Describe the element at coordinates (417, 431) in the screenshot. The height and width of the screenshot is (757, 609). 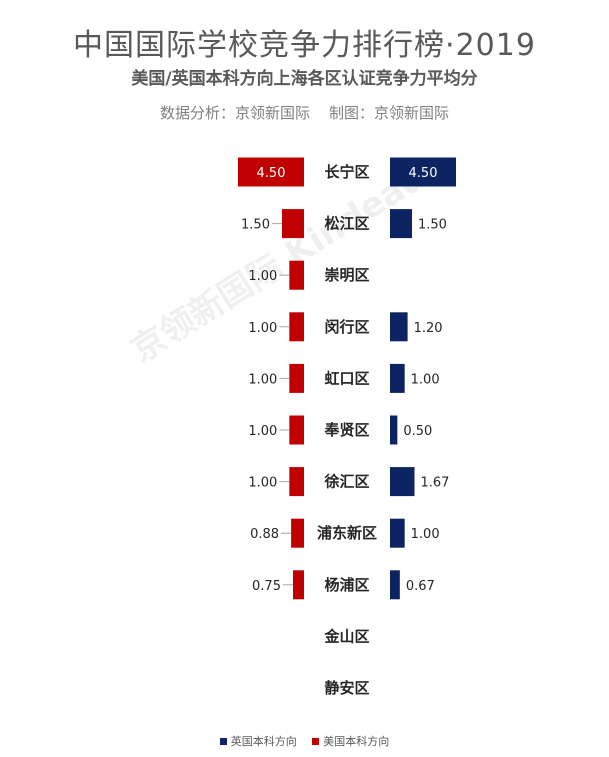
I see `value-label-uk: 0.50` at that location.